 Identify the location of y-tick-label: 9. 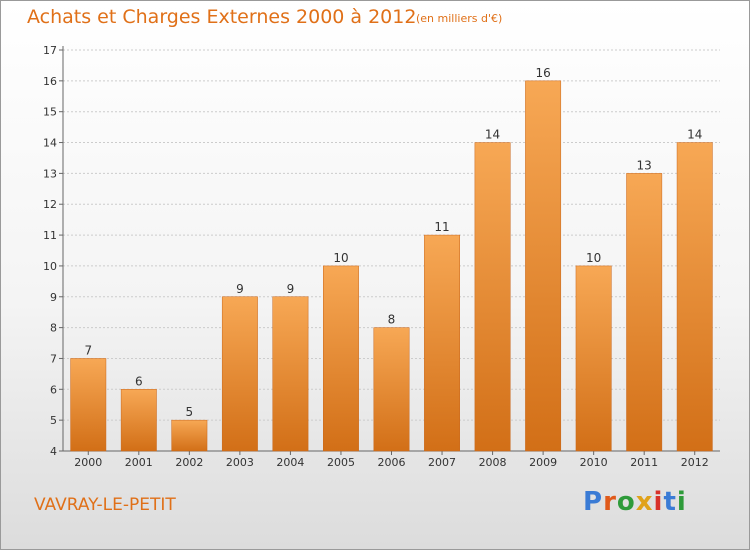
(53, 297).